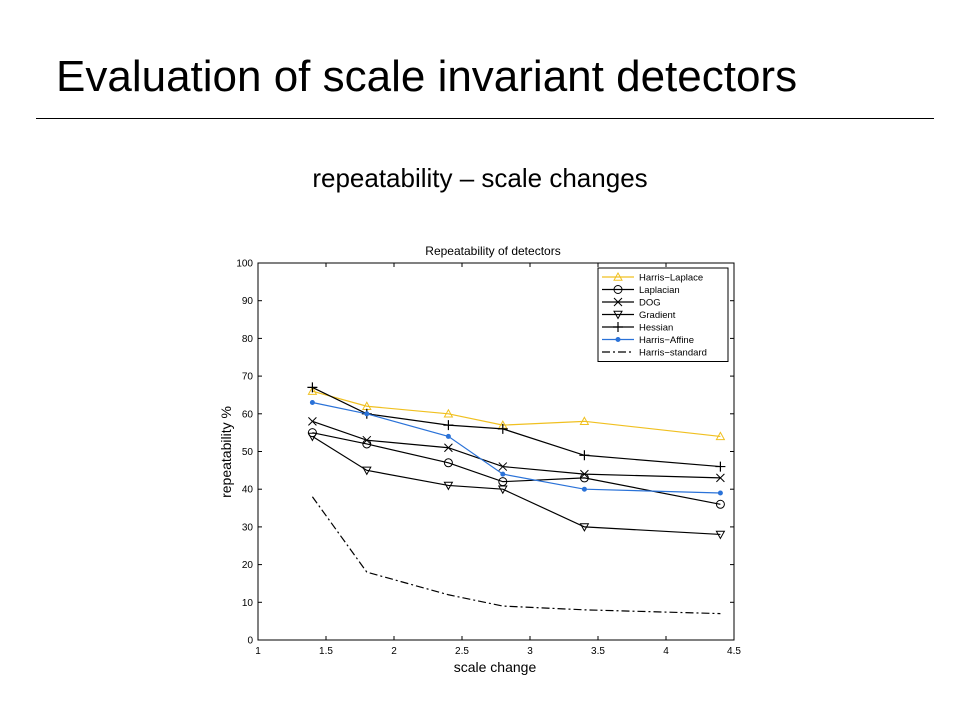 The width and height of the screenshot is (960, 720). I want to click on x-tick-label: 4, so click(666, 651).